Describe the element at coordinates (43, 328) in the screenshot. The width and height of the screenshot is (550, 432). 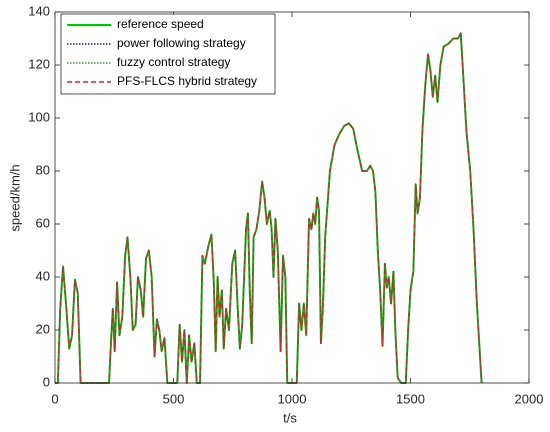
I see `y-tick-label: 20` at that location.